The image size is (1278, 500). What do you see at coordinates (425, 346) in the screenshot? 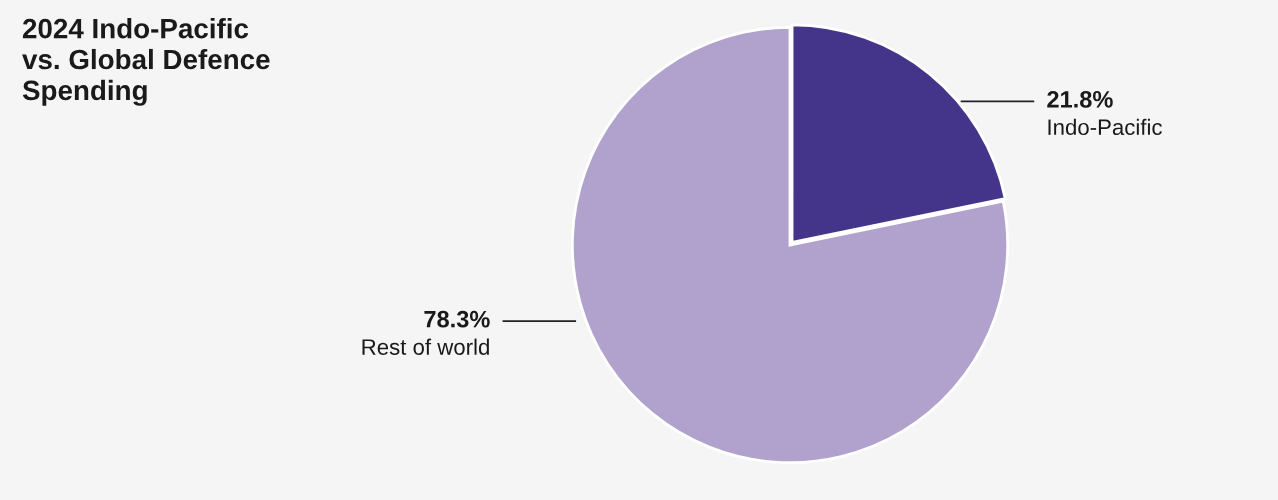
I see `slice-label: Rest of world` at bounding box center [425, 346].